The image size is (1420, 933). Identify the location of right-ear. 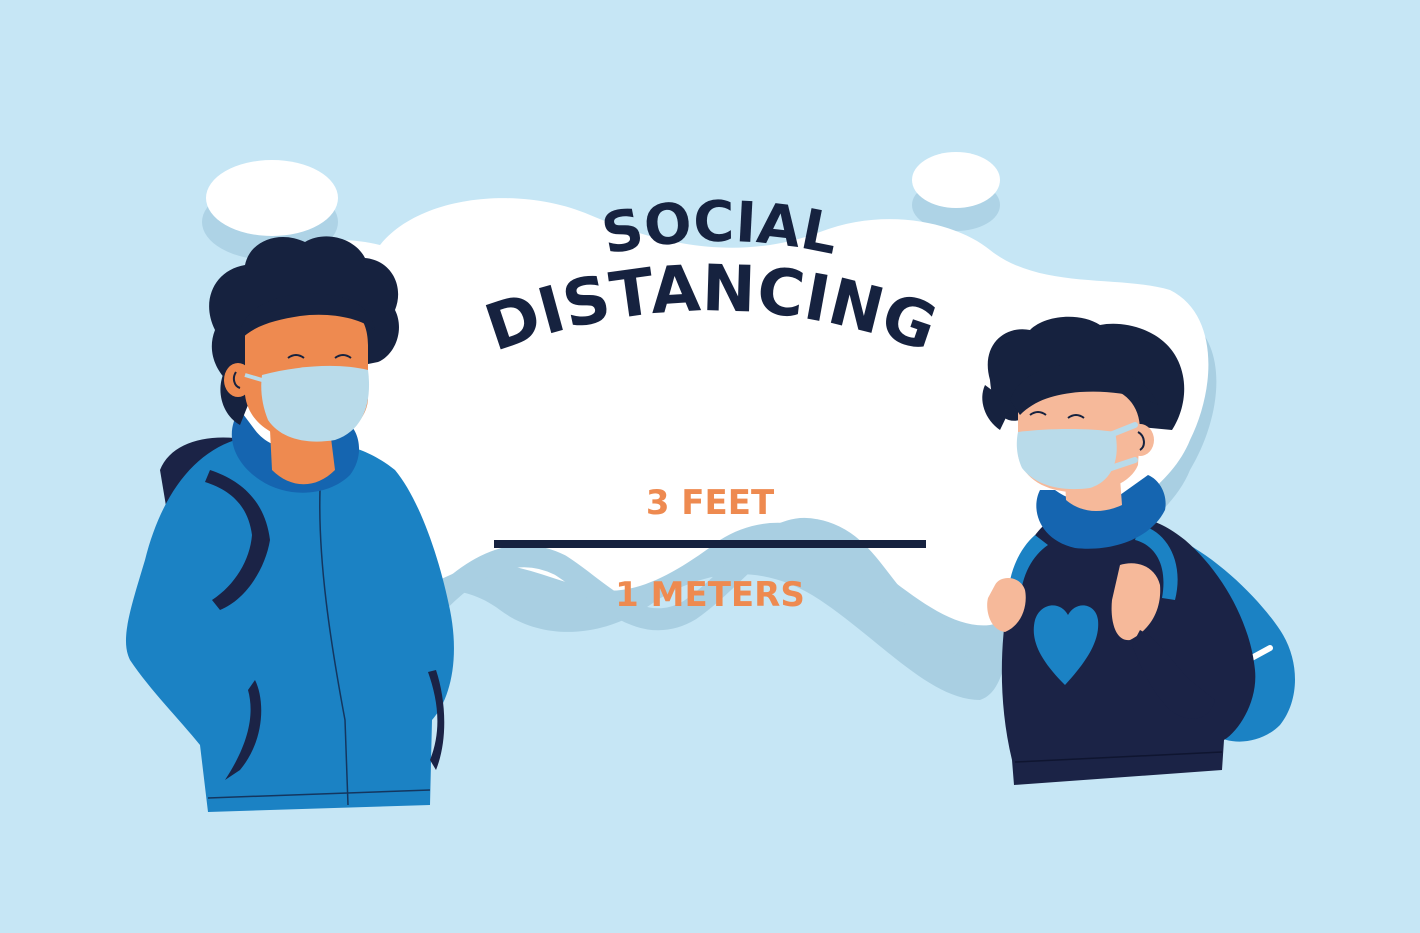
(1140, 440).